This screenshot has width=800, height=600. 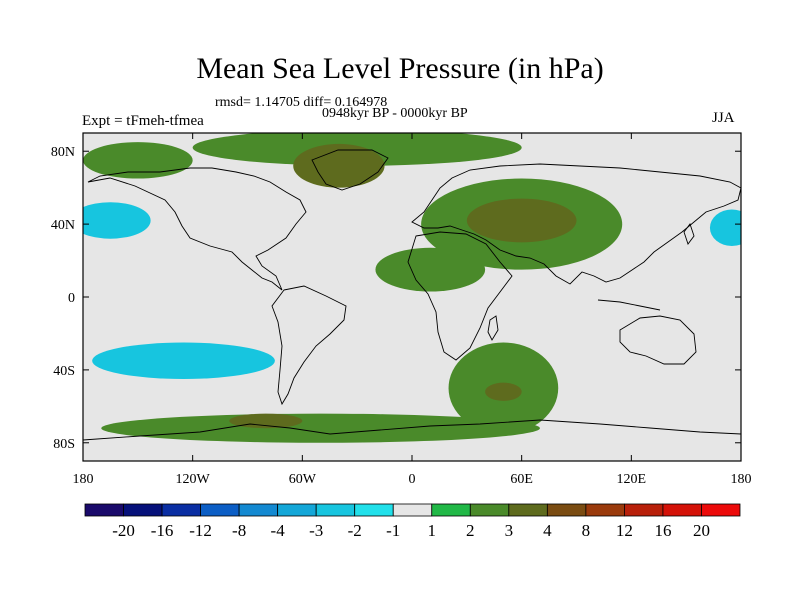 What do you see at coordinates (193, 479) in the screenshot?
I see `x-tick-label: 120W` at bounding box center [193, 479].